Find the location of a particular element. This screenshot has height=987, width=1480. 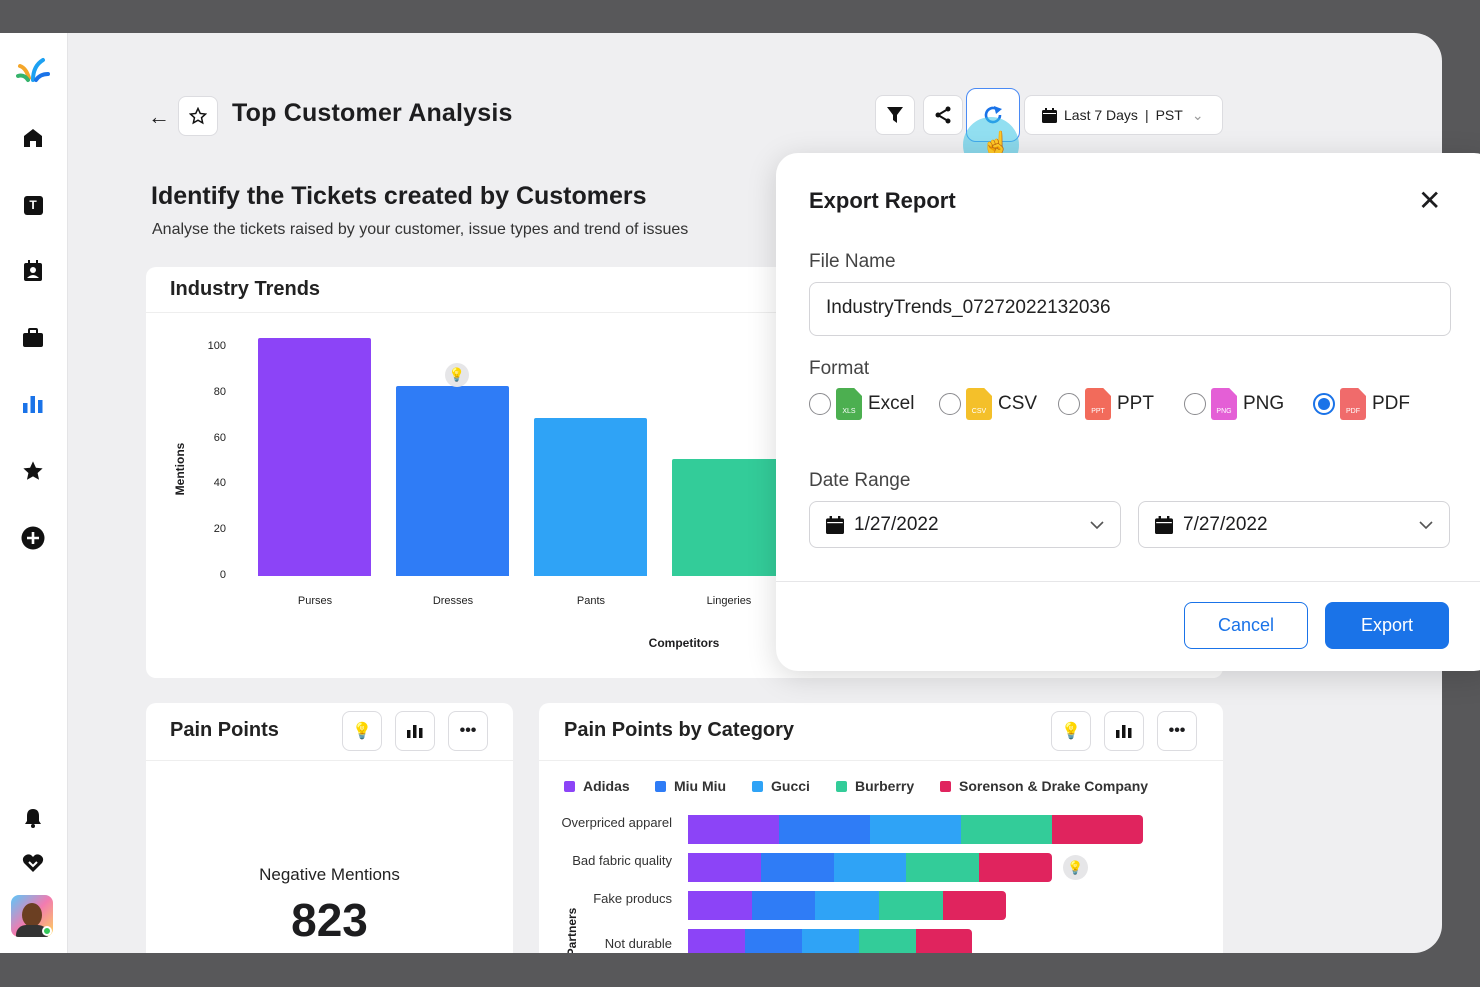

y-tick-label: Fake producs is located at coordinates (632, 898).